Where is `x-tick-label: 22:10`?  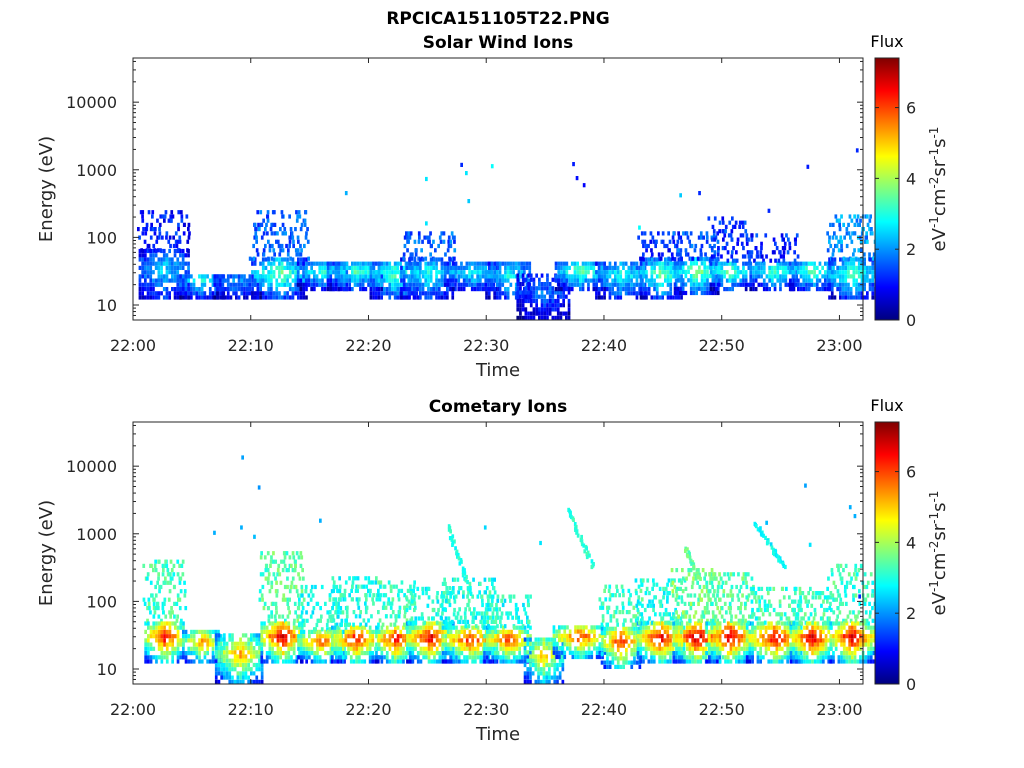 x-tick-label: 22:10 is located at coordinates (251, 345).